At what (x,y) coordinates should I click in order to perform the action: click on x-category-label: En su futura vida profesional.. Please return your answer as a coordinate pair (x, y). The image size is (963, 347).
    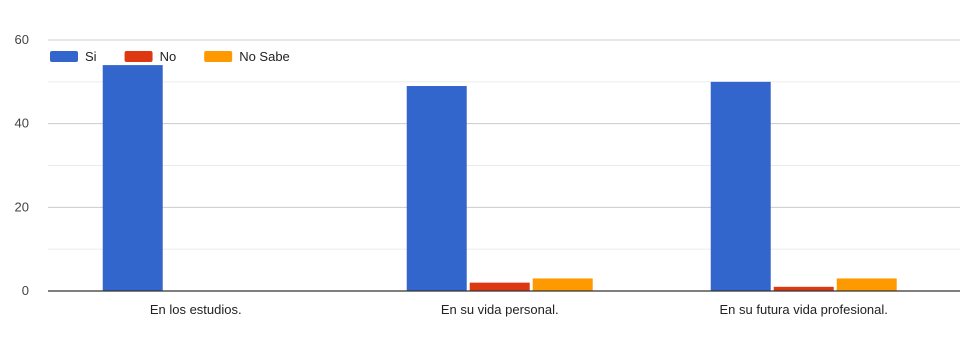
    Looking at the image, I should click on (804, 309).